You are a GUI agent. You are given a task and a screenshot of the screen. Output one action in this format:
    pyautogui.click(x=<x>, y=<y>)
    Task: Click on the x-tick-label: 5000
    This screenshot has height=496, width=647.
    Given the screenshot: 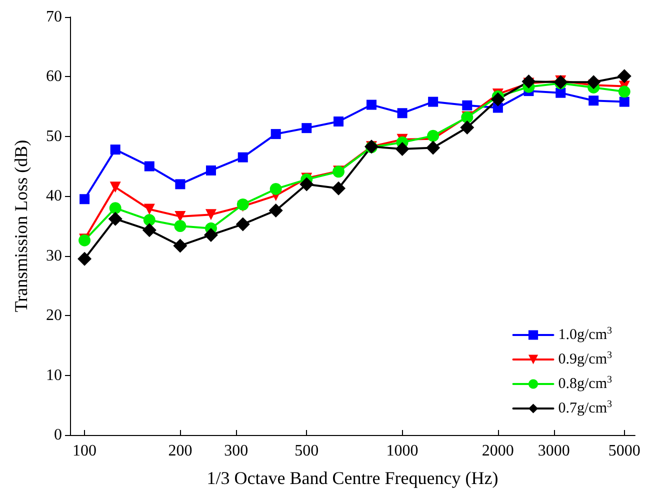 What is the action you would take?
    pyautogui.click(x=624, y=451)
    